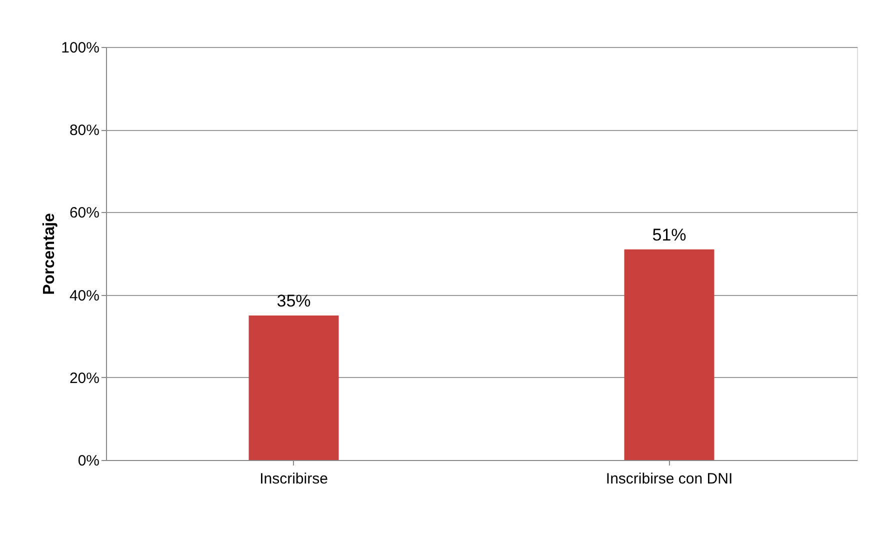  I want to click on y-tick-label: 80%, so click(84, 131).